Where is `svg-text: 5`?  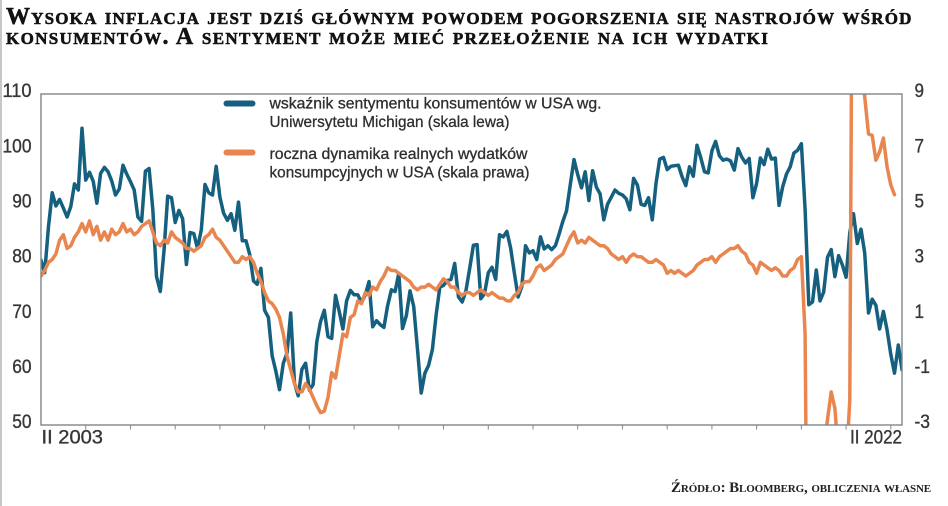 svg-text: 5 is located at coordinates (920, 202).